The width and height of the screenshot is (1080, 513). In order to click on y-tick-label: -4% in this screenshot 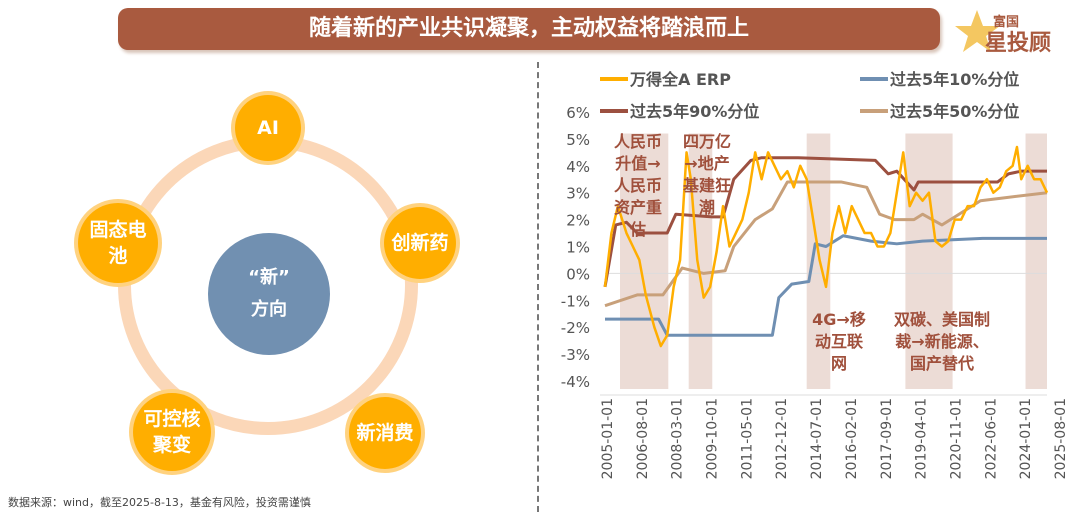, I will do `click(575, 382)`.